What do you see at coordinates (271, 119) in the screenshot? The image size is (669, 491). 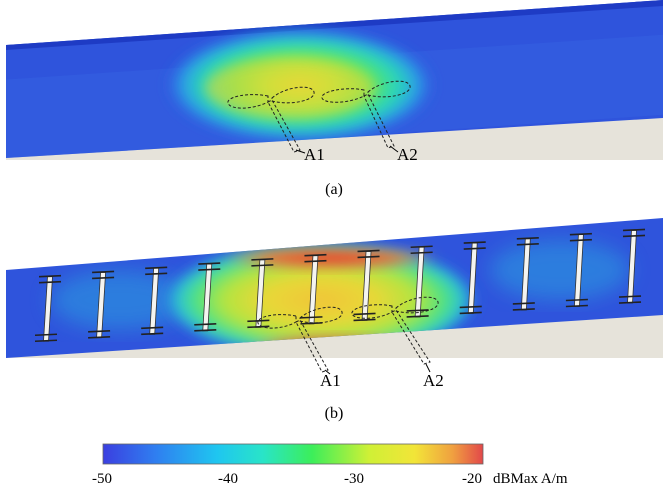 I see `antenna-a1-outline` at bounding box center [271, 119].